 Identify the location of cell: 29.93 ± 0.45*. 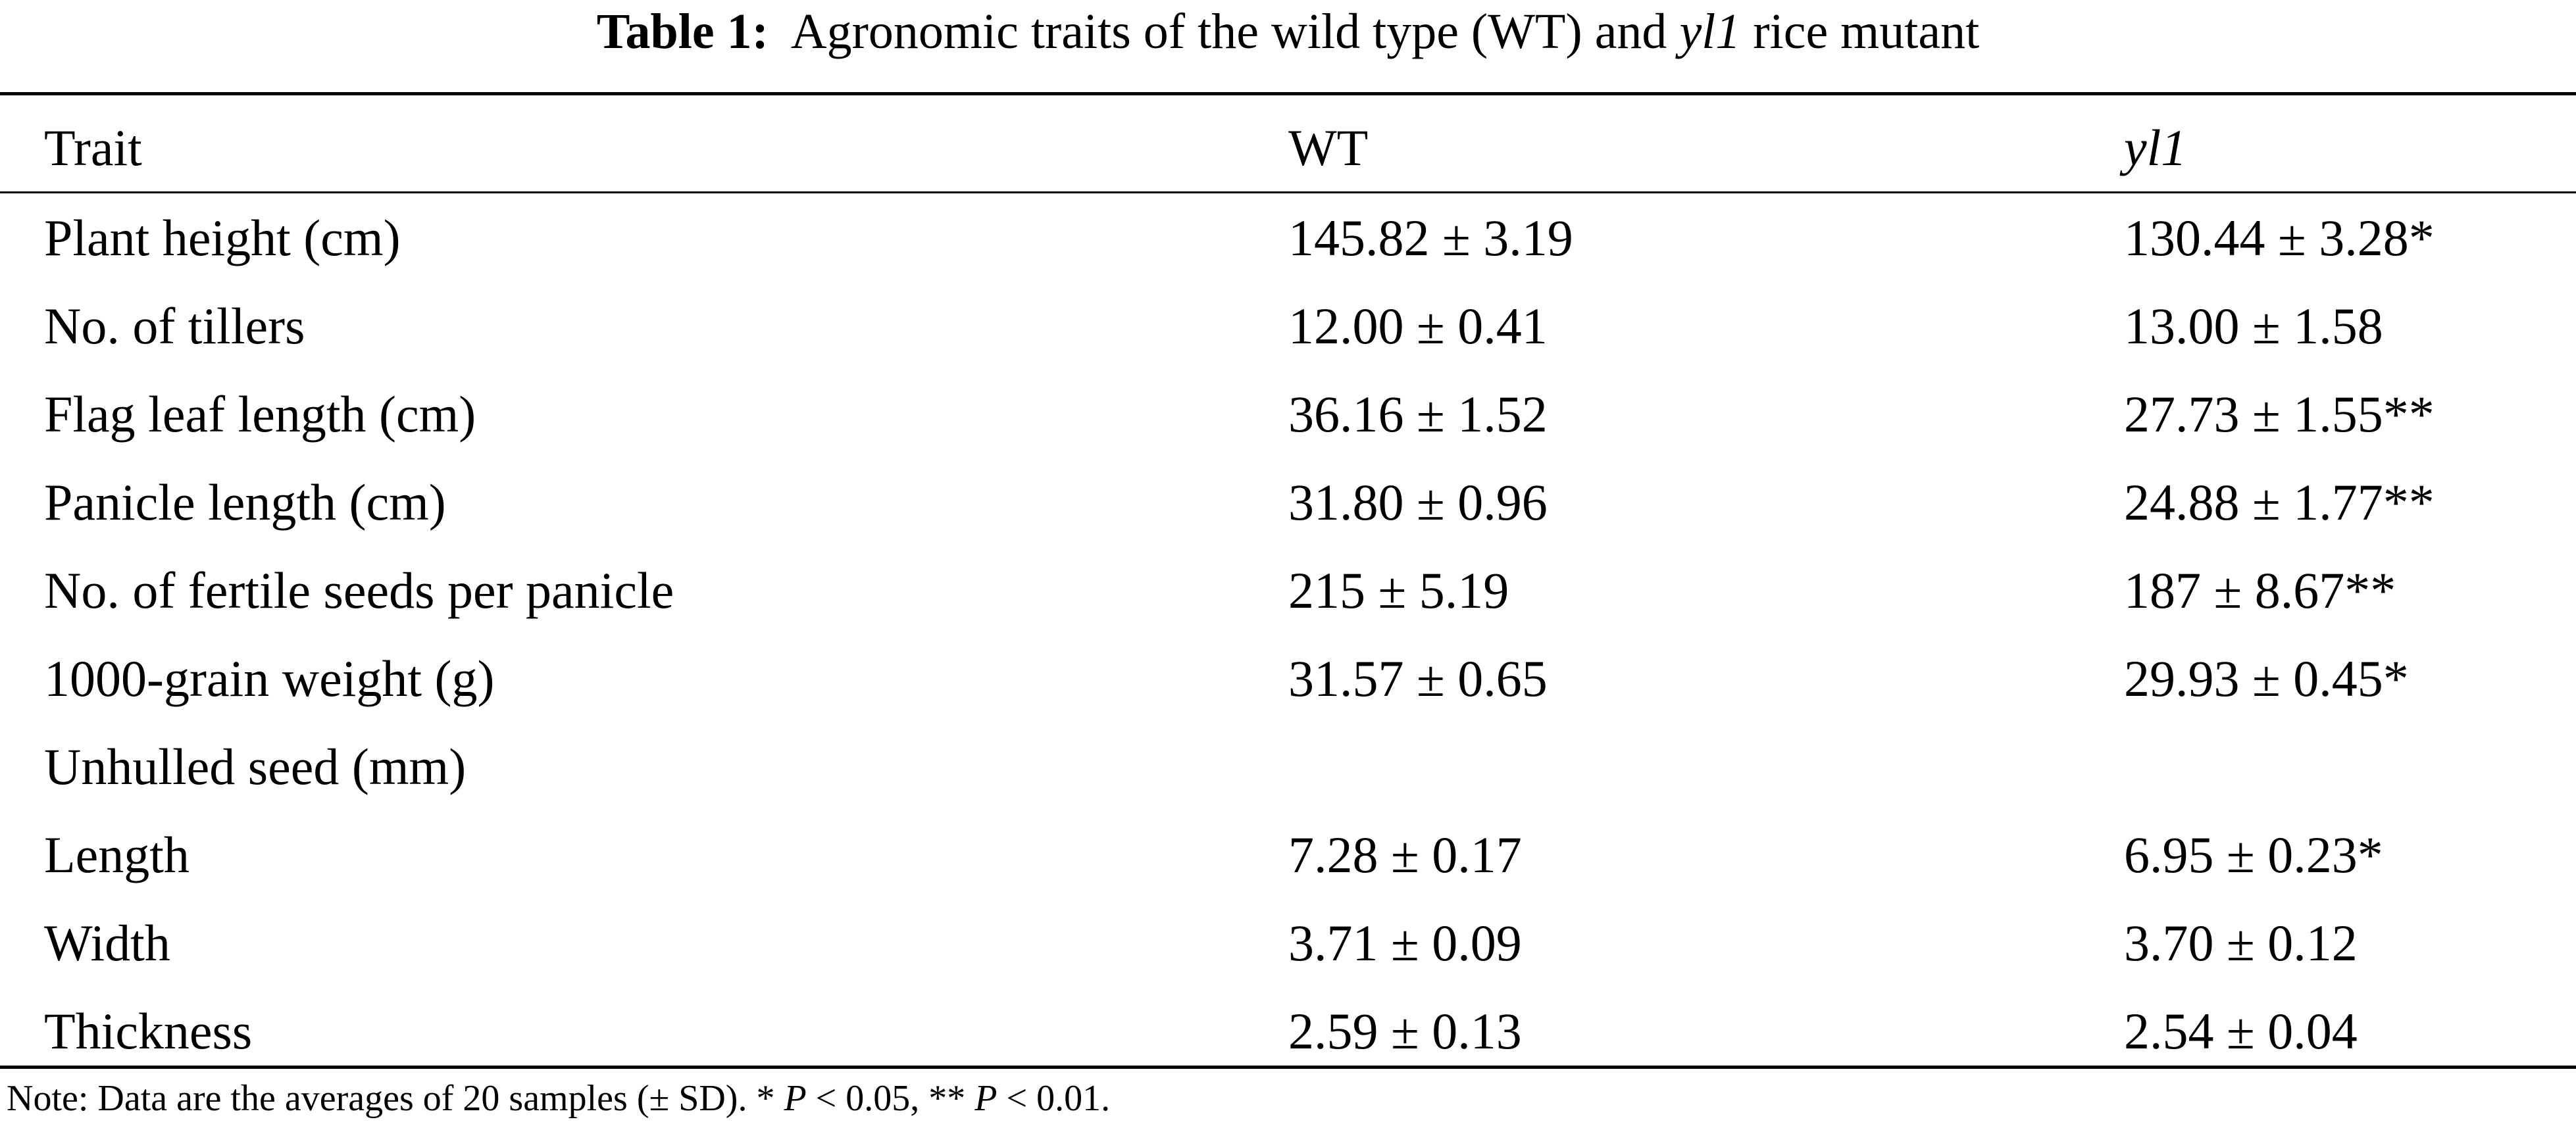
(2266, 678).